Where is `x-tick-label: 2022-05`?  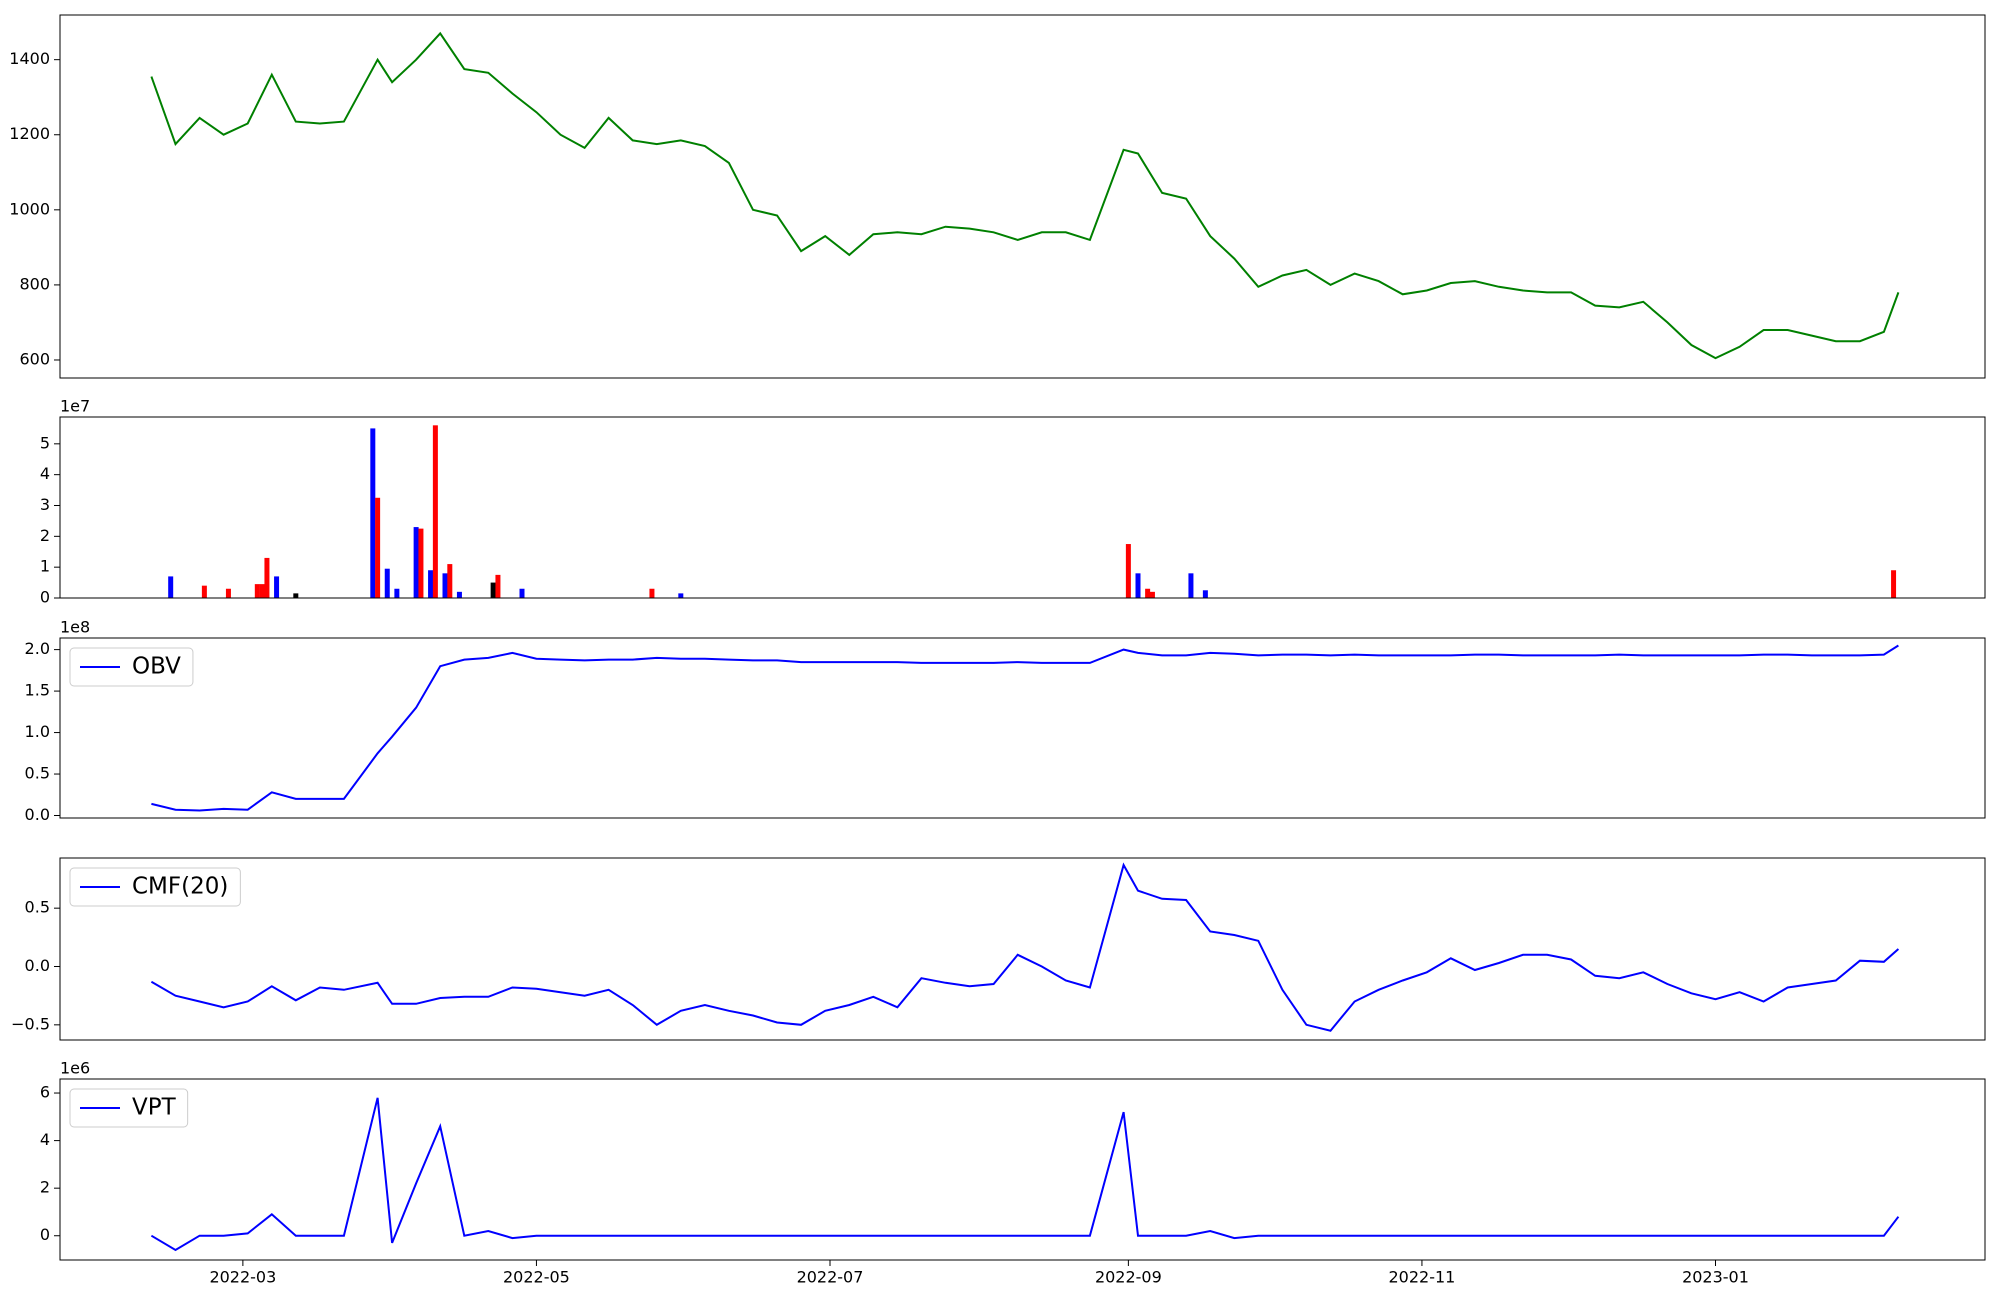 x-tick-label: 2022-05 is located at coordinates (536, 1277).